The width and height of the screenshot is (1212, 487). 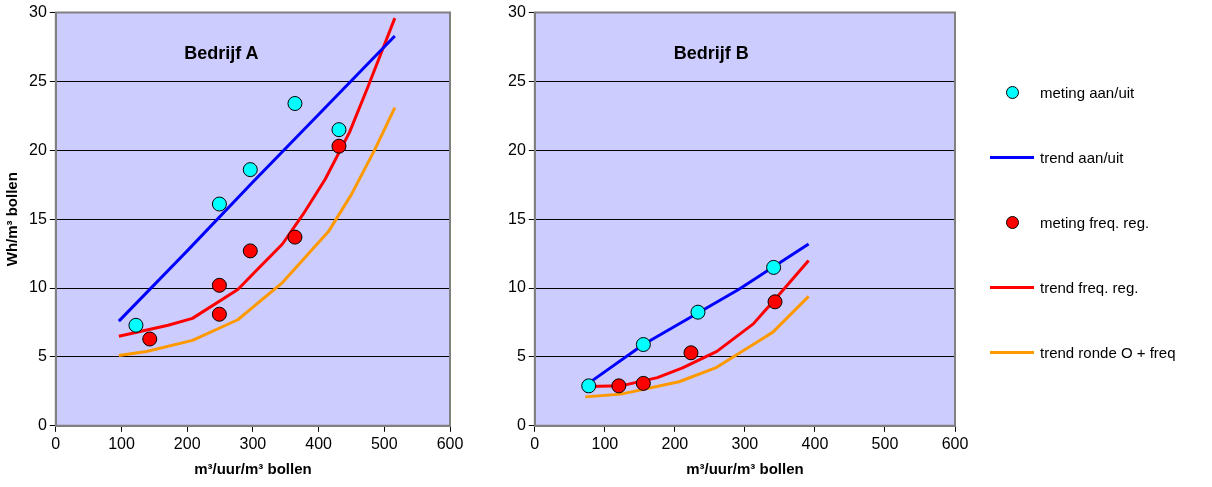 What do you see at coordinates (12, 219) in the screenshot?
I see `y-axis-title: Wh/m³ bollen` at bounding box center [12, 219].